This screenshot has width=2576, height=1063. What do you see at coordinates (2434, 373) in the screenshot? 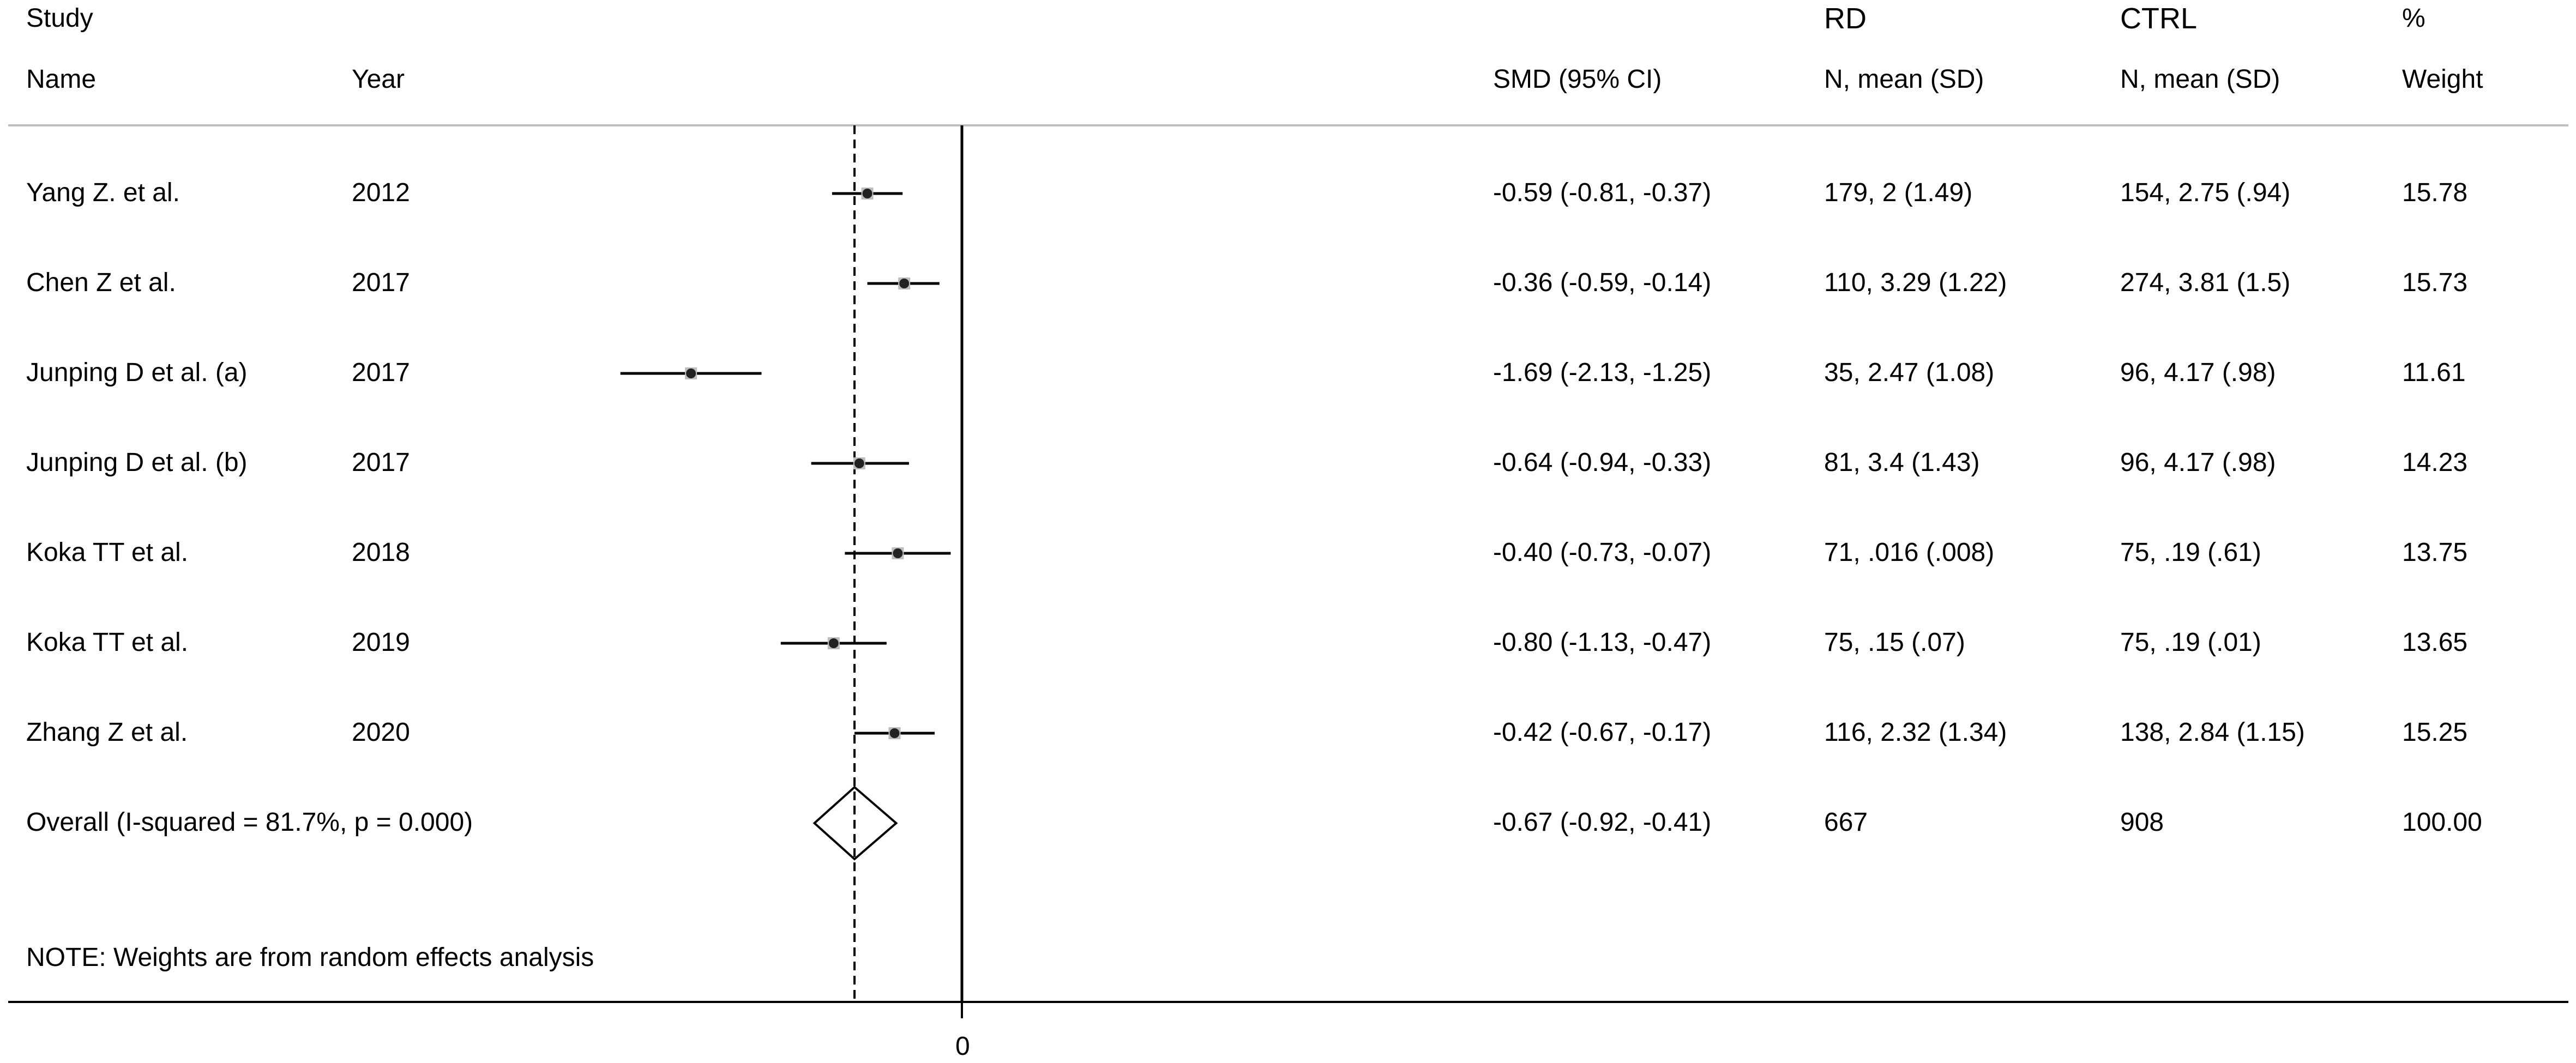
I see `study-weight: 11.61` at bounding box center [2434, 373].